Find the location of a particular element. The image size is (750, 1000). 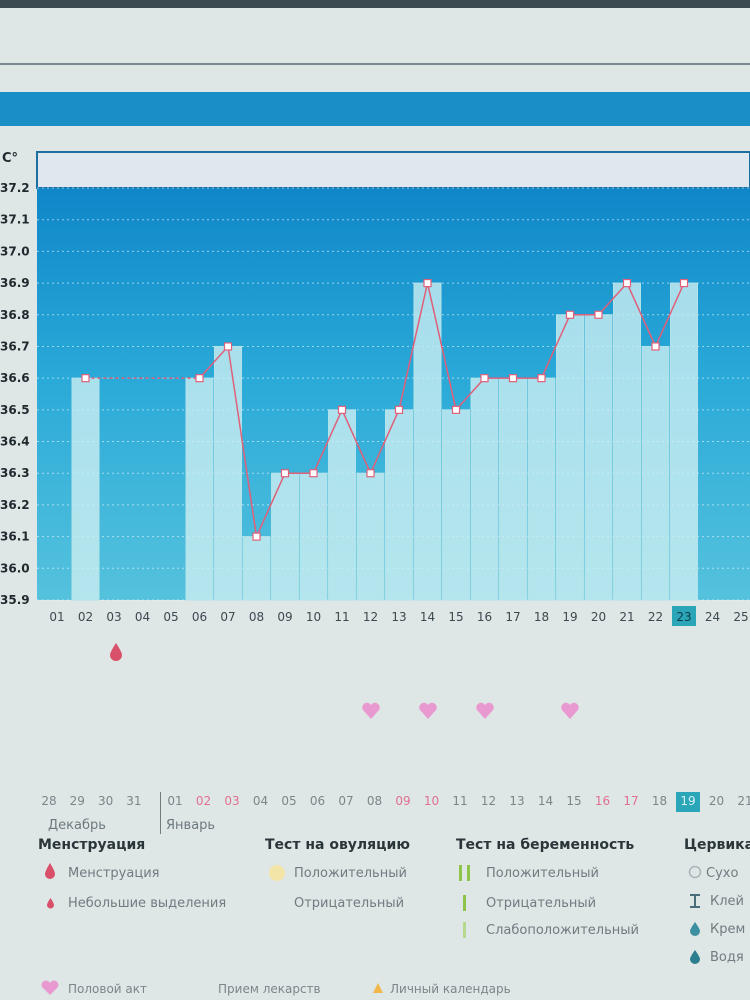

x-tick-label: 17 is located at coordinates (512, 617).